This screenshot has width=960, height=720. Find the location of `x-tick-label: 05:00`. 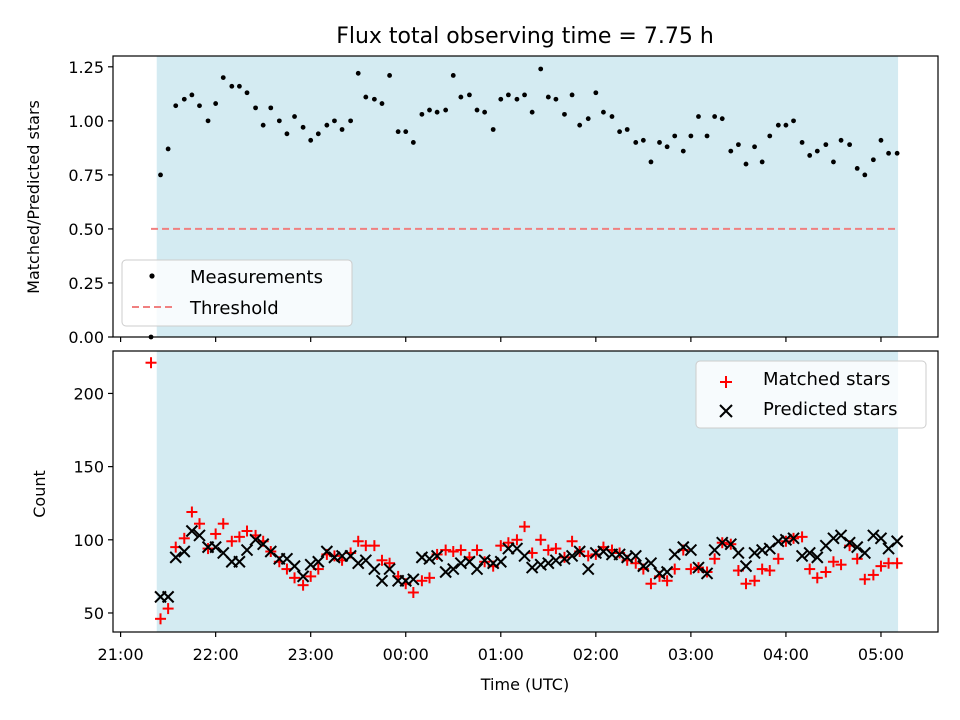

x-tick-label: 05:00 is located at coordinates (881, 654).